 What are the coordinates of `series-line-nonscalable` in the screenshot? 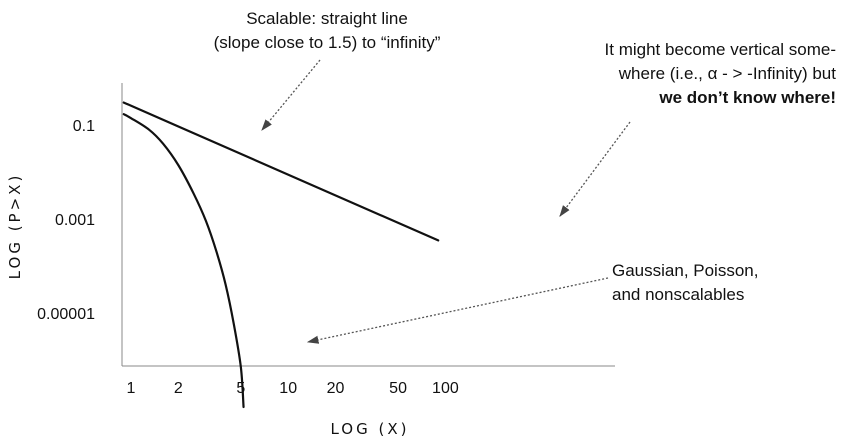 It's located at (183, 261).